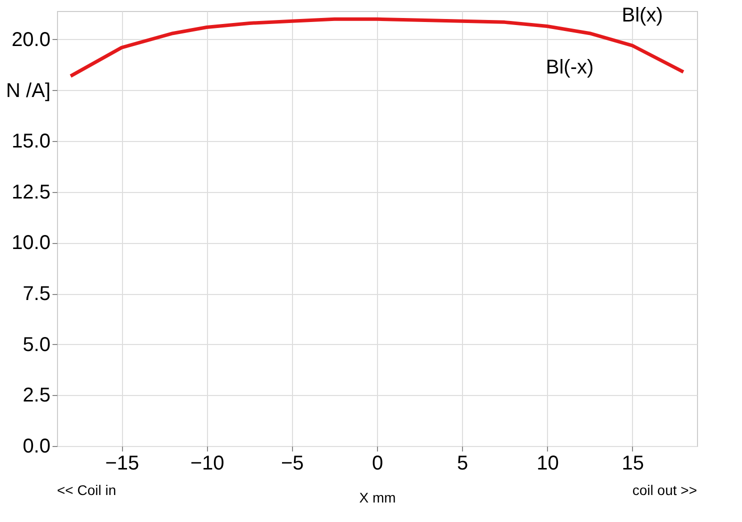  I want to click on y-tick-label: 2.5, so click(36, 395).